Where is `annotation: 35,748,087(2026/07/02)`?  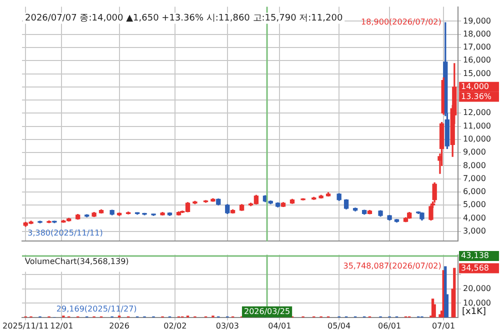
annotation: 35,748,087(2026/07/02) is located at coordinates (392, 266).